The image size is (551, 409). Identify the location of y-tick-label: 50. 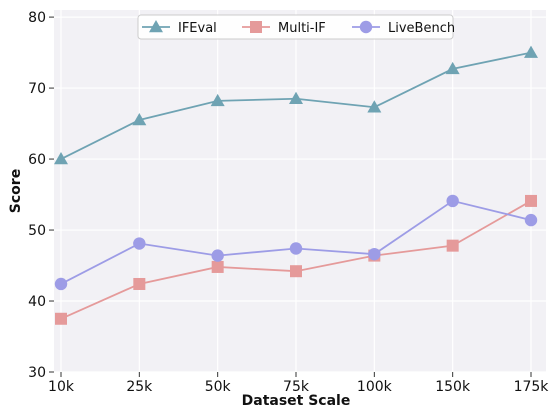
(37, 231).